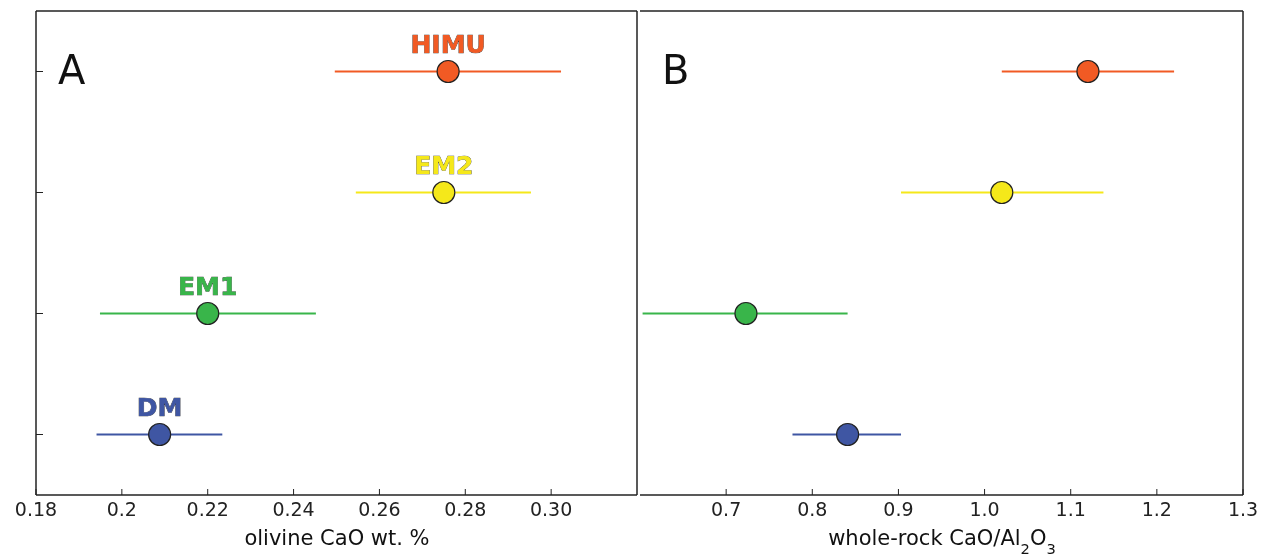 This screenshot has width=1261, height=558. Describe the element at coordinates (812, 509) in the screenshot. I see `x-tick-label: 0.8` at that location.